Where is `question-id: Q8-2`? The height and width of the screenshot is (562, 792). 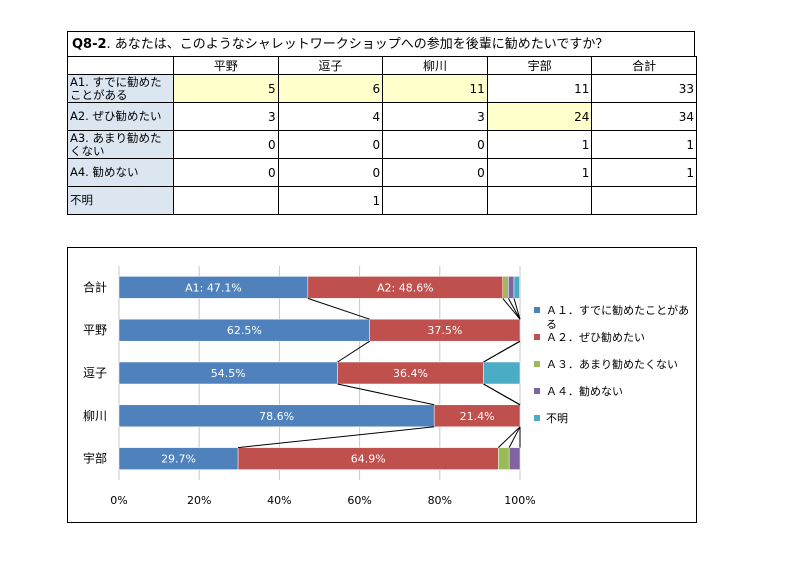
question-id: Q8-2 is located at coordinates (89, 44).